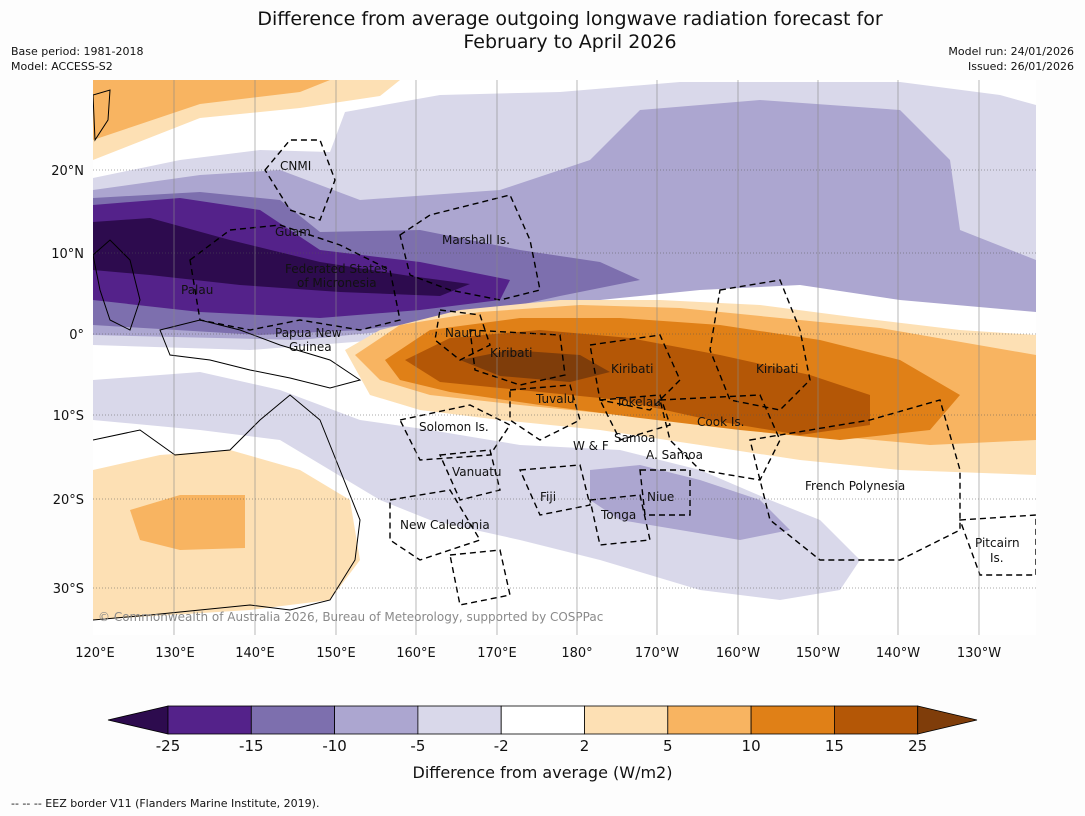 The height and width of the screenshot is (816, 1085). Describe the element at coordinates (138, 720) in the screenshot. I see `colorbar-arrow-left` at that location.